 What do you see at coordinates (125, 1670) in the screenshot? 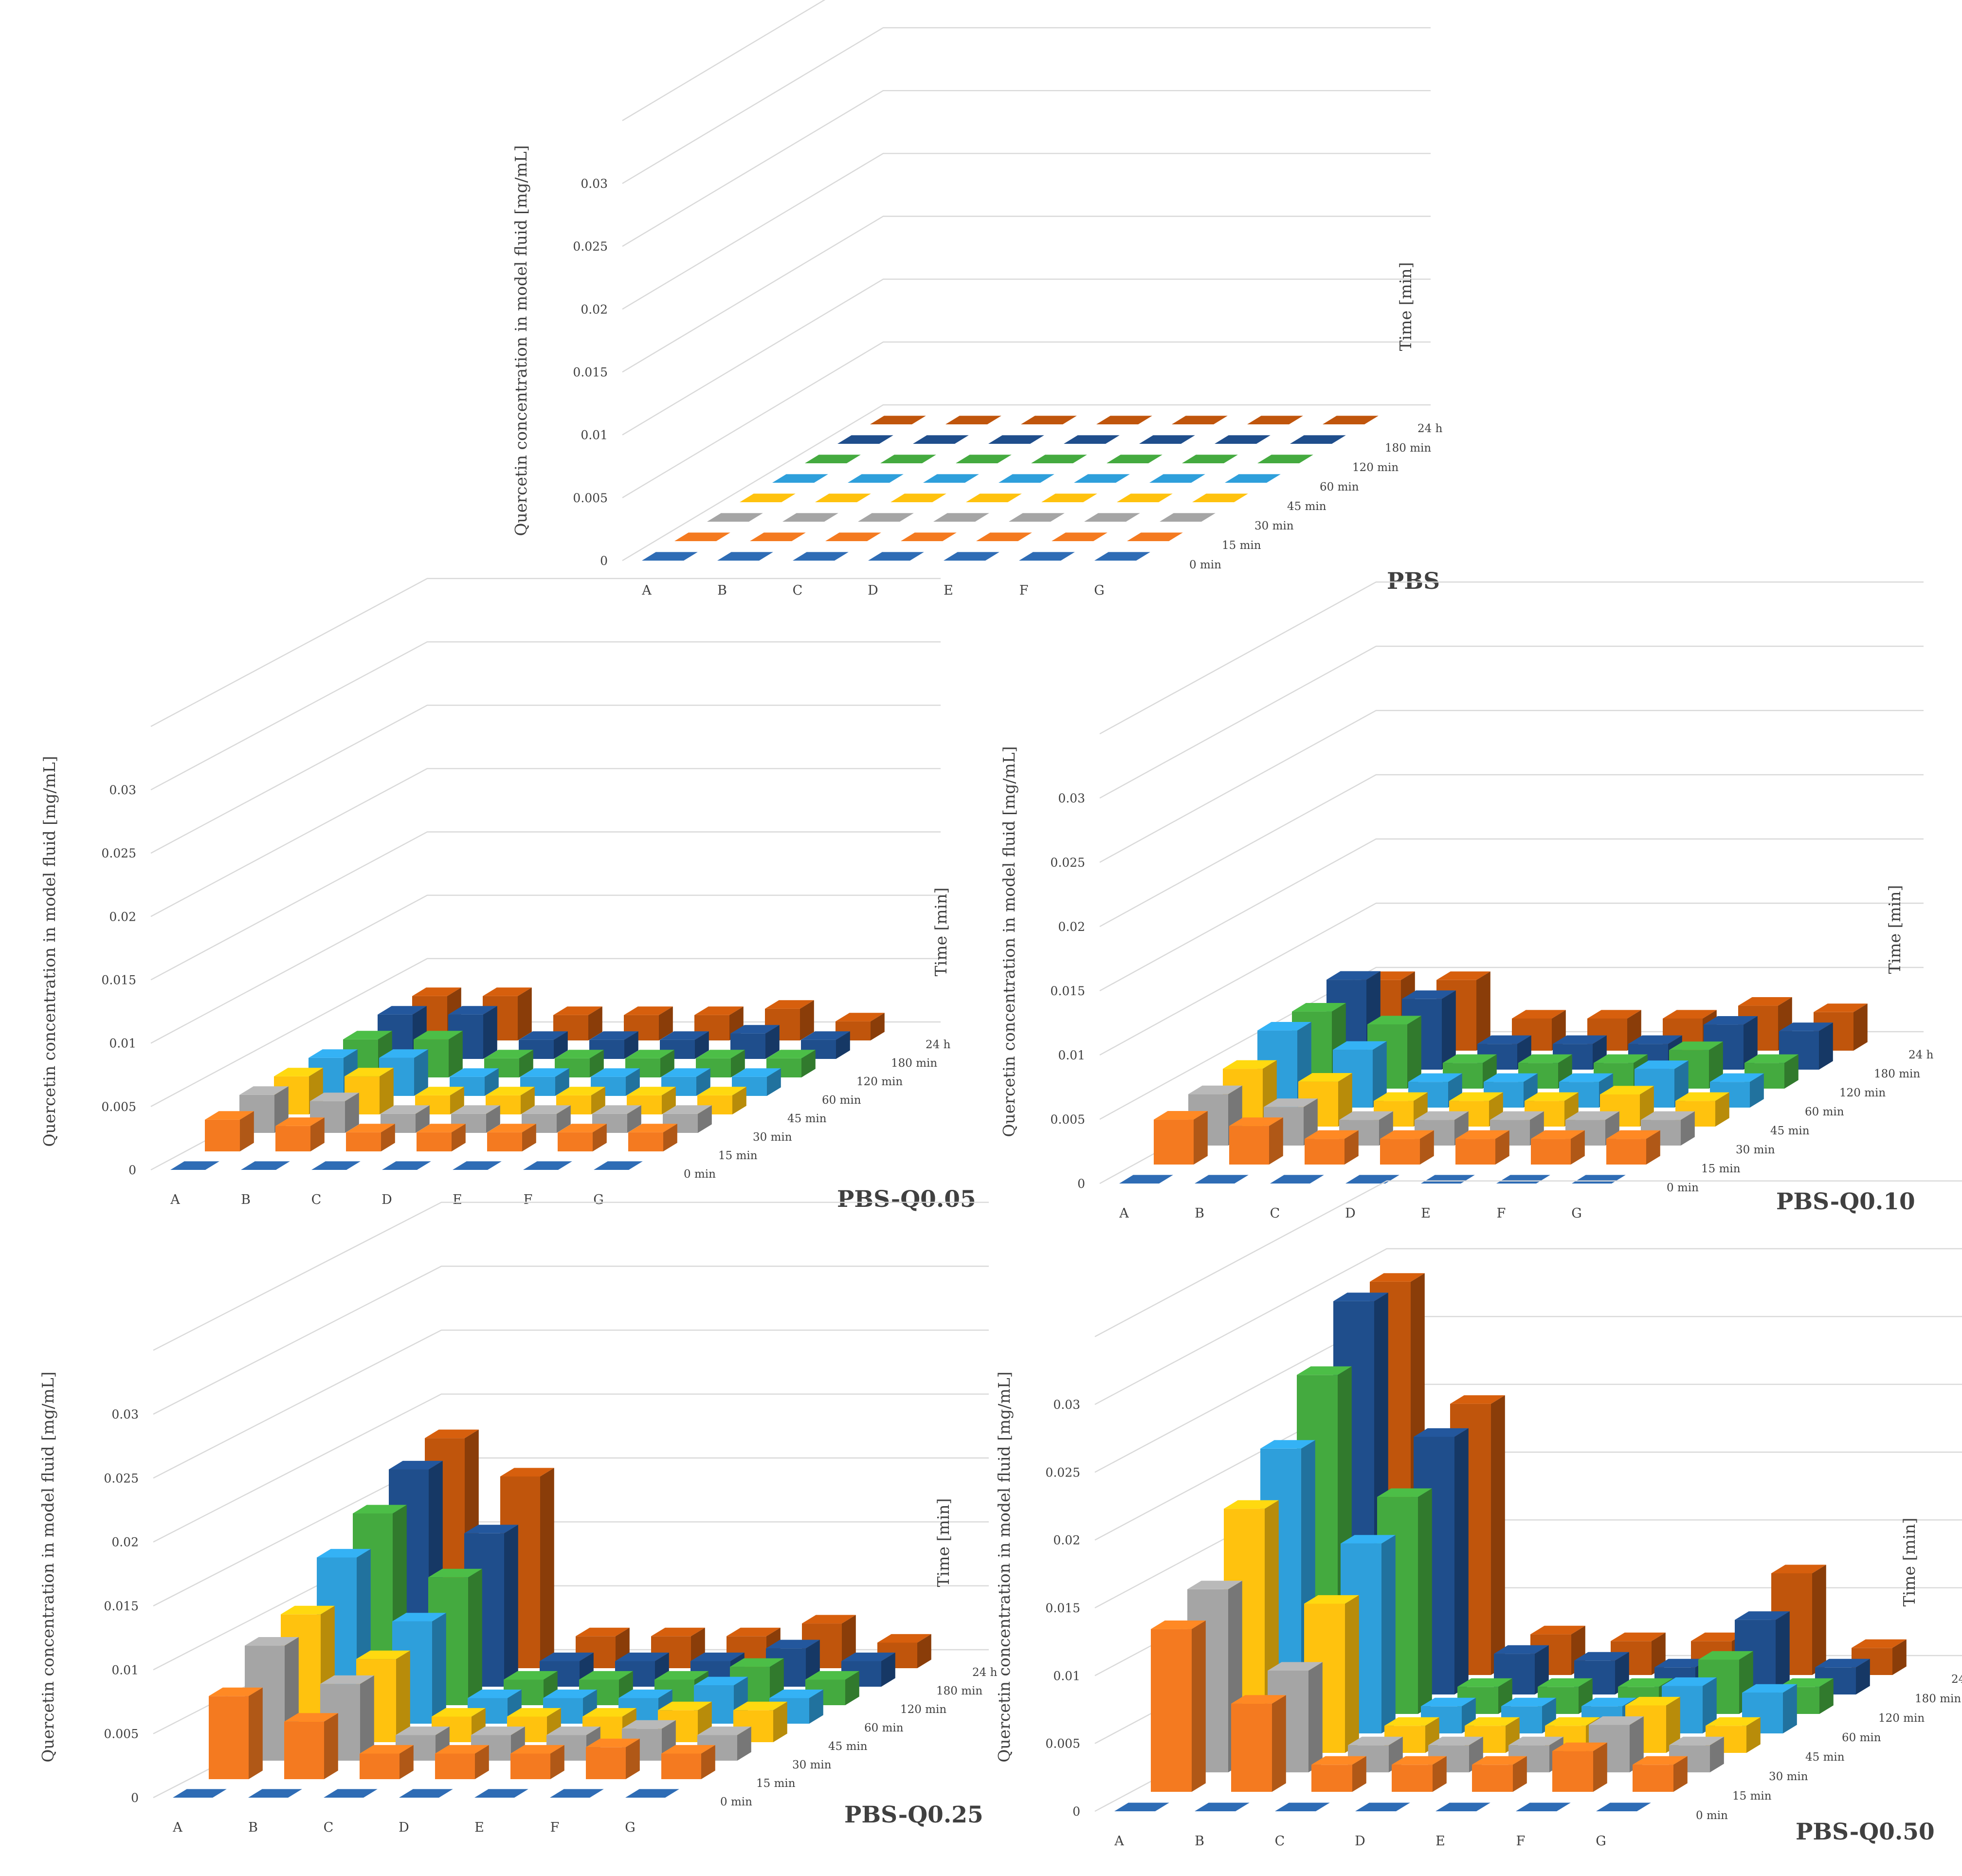
I see `y-tick-label: 0.01` at bounding box center [125, 1670].